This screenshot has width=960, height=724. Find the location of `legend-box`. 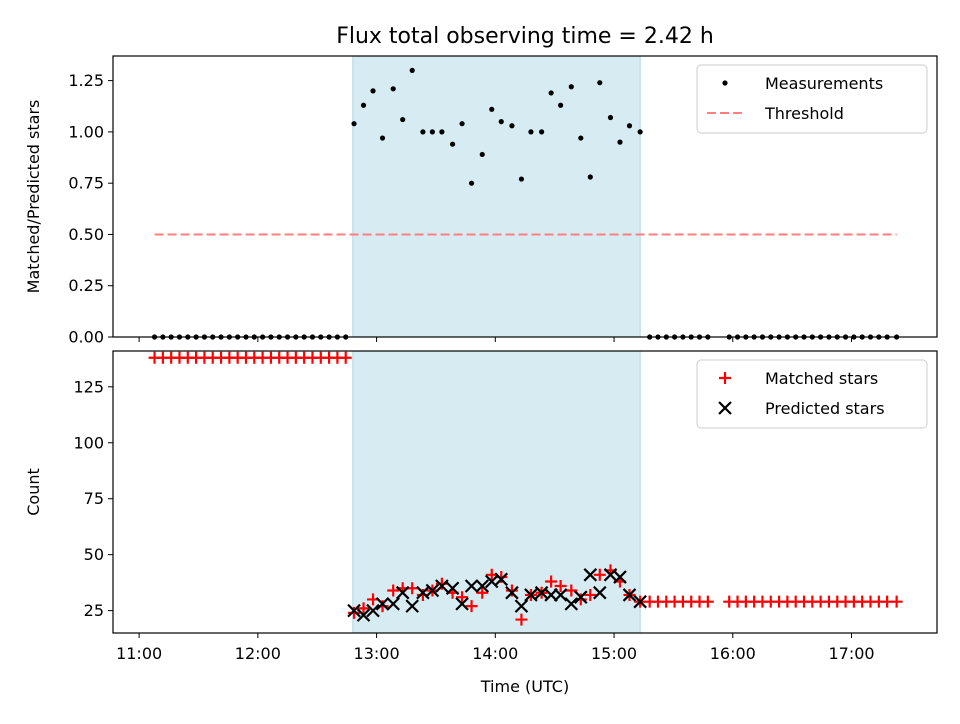

legend-box is located at coordinates (812, 394).